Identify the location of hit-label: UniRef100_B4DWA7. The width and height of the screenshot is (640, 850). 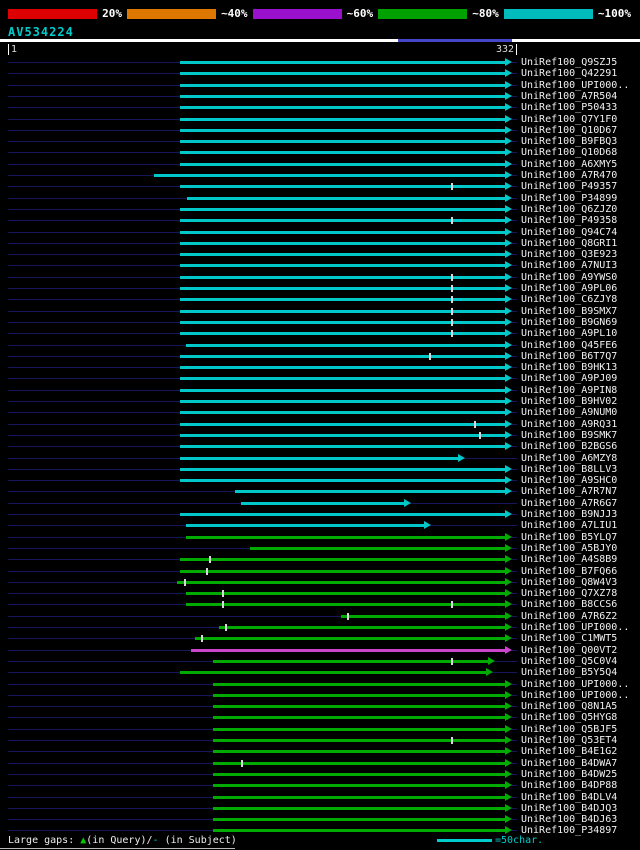
(569, 763).